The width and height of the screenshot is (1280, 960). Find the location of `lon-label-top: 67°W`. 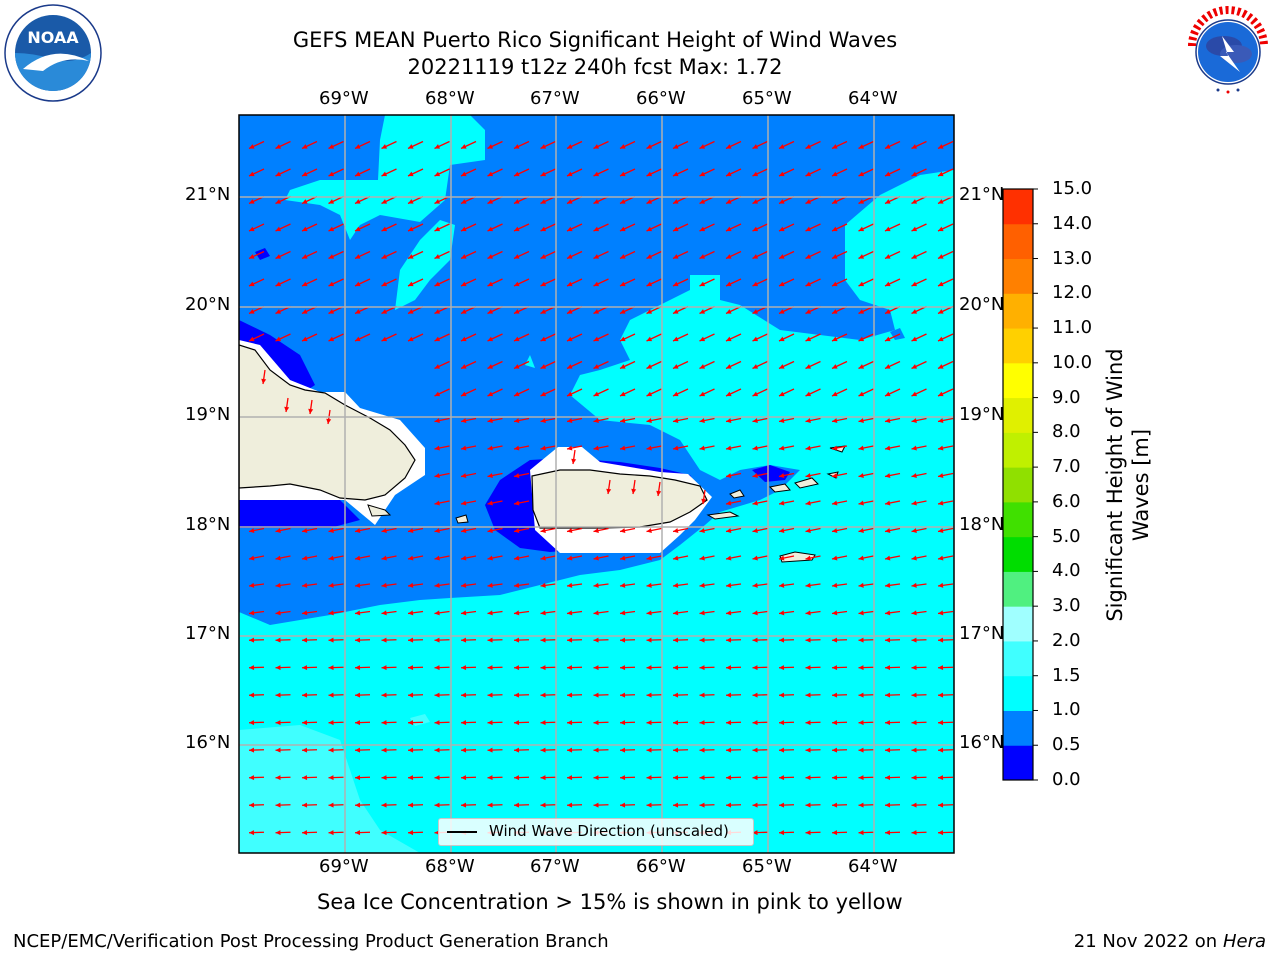

lon-label-top: 67°W is located at coordinates (555, 98).